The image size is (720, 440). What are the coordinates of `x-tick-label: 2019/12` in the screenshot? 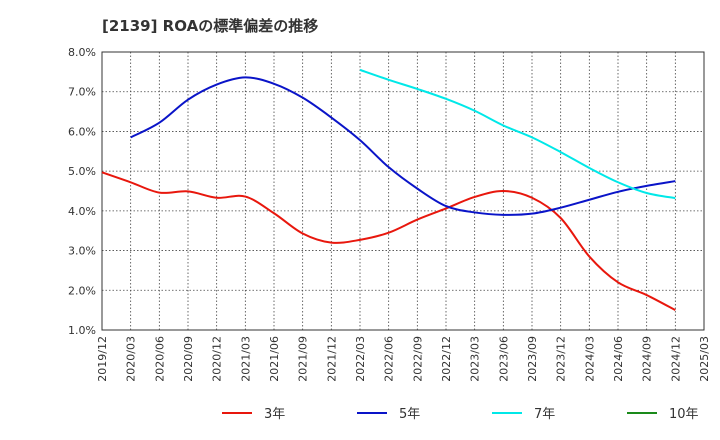 It's located at (102, 359).